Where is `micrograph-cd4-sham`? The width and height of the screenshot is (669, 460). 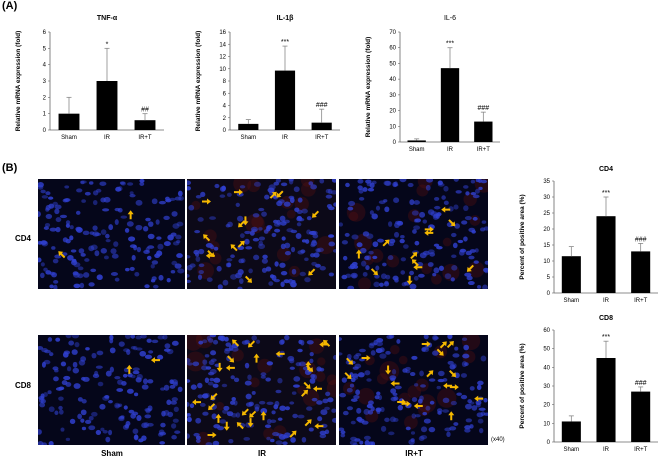 micrograph-cd4-sham is located at coordinates (111, 234).